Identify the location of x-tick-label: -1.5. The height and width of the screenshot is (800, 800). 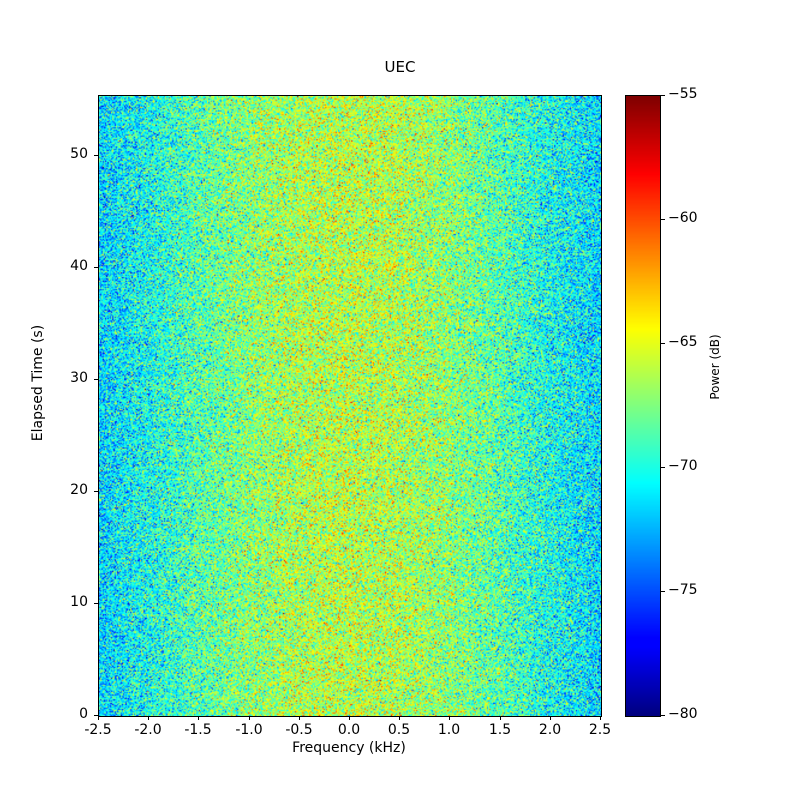
(198, 730).